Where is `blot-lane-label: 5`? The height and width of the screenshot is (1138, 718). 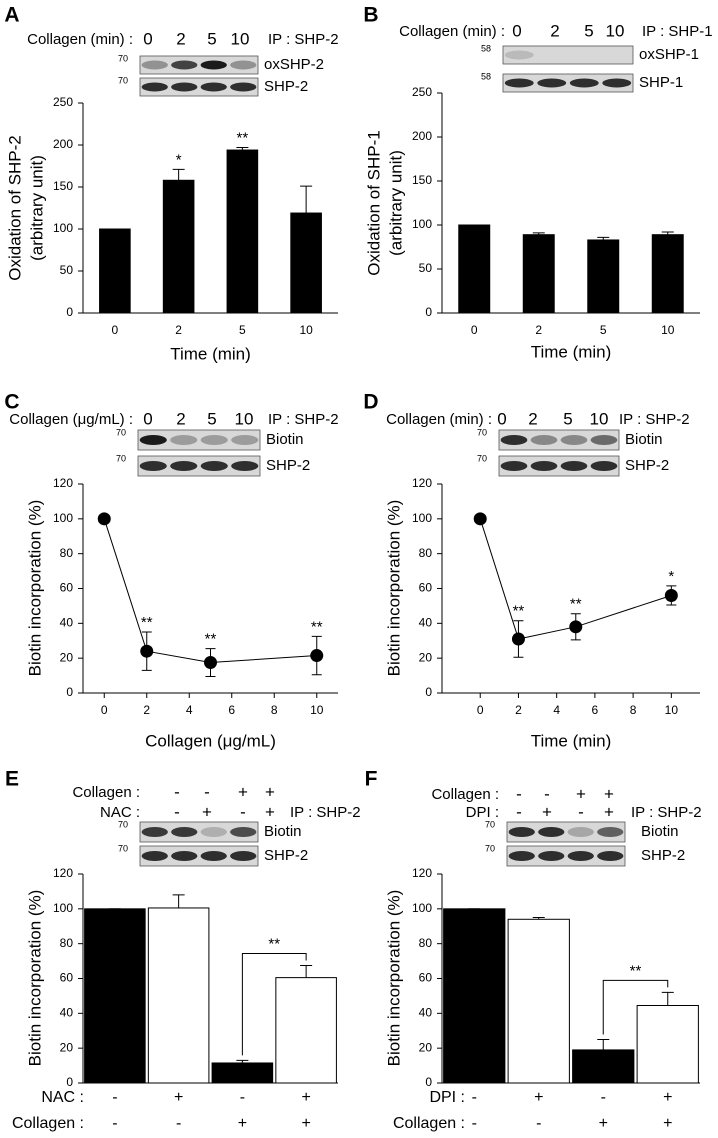
blot-lane-label: 5 is located at coordinates (567, 418).